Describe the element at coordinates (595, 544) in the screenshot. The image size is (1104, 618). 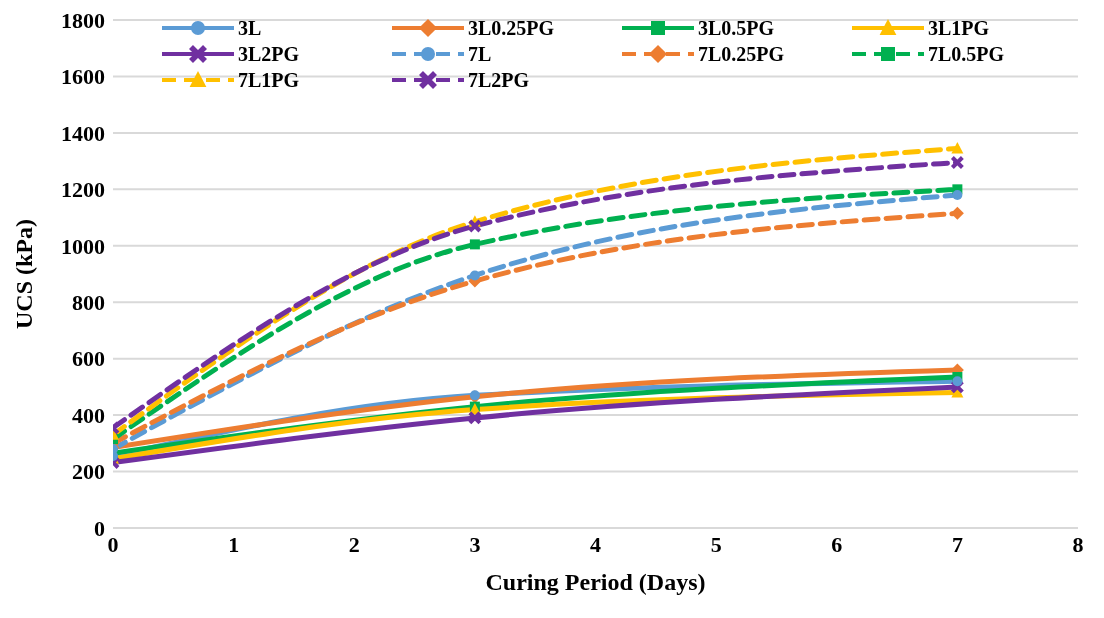
I see `x-tick-label: 4` at that location.